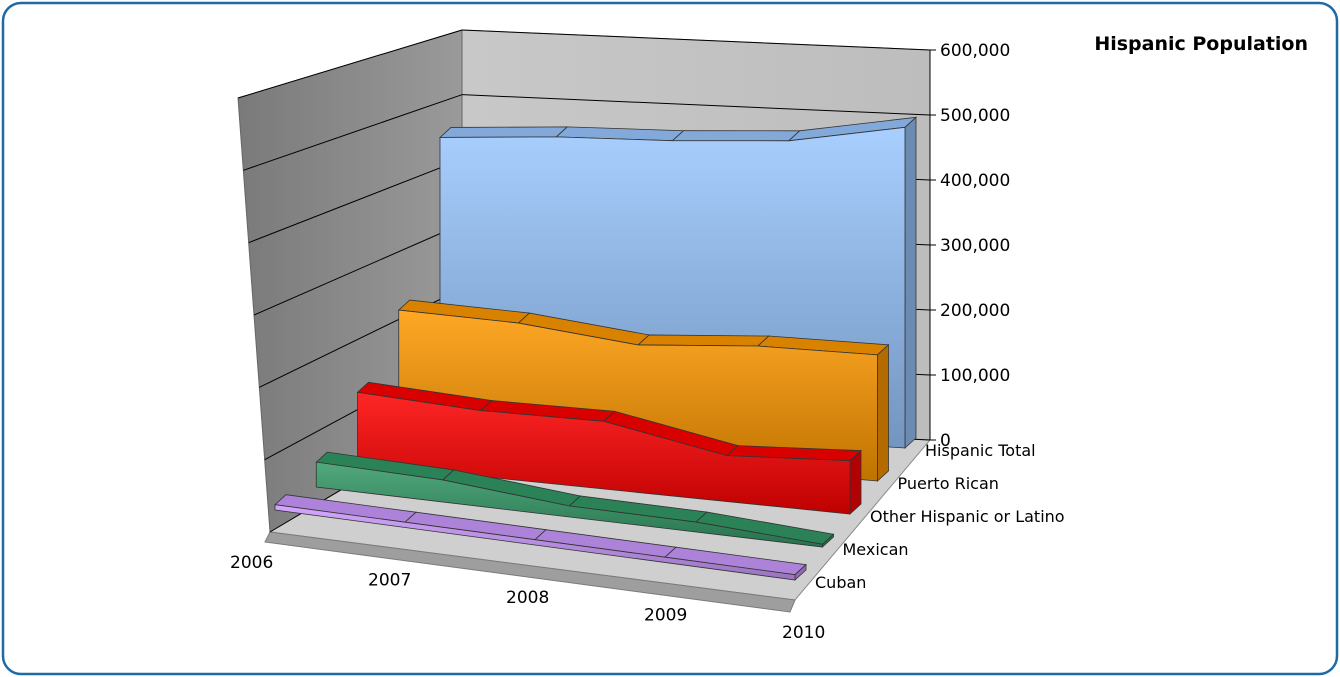 The image size is (1340, 677). I want to click on y-tick-label: 0, so click(945, 441).